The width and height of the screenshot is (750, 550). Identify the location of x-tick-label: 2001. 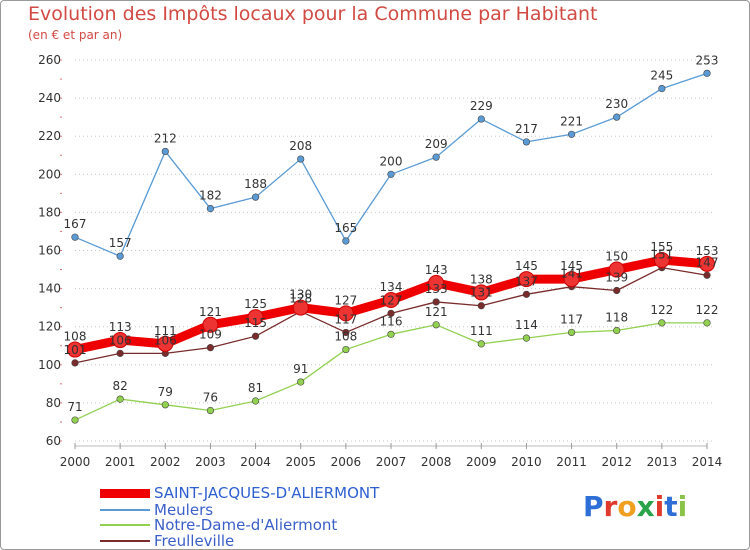
(120, 462).